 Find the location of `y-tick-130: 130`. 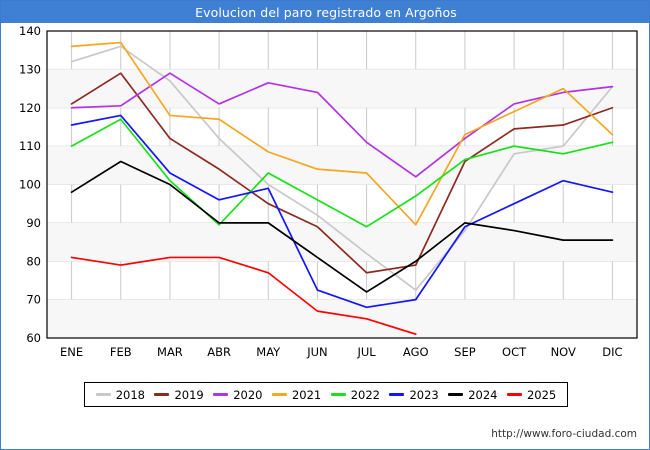

y-tick-130: 130 is located at coordinates (30, 69).